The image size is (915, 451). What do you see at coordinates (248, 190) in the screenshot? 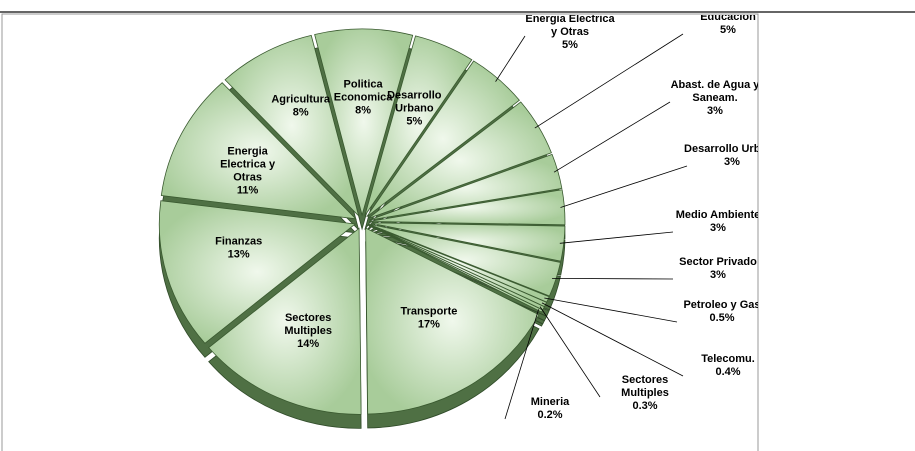
I see `value-label: 11%` at bounding box center [248, 190].